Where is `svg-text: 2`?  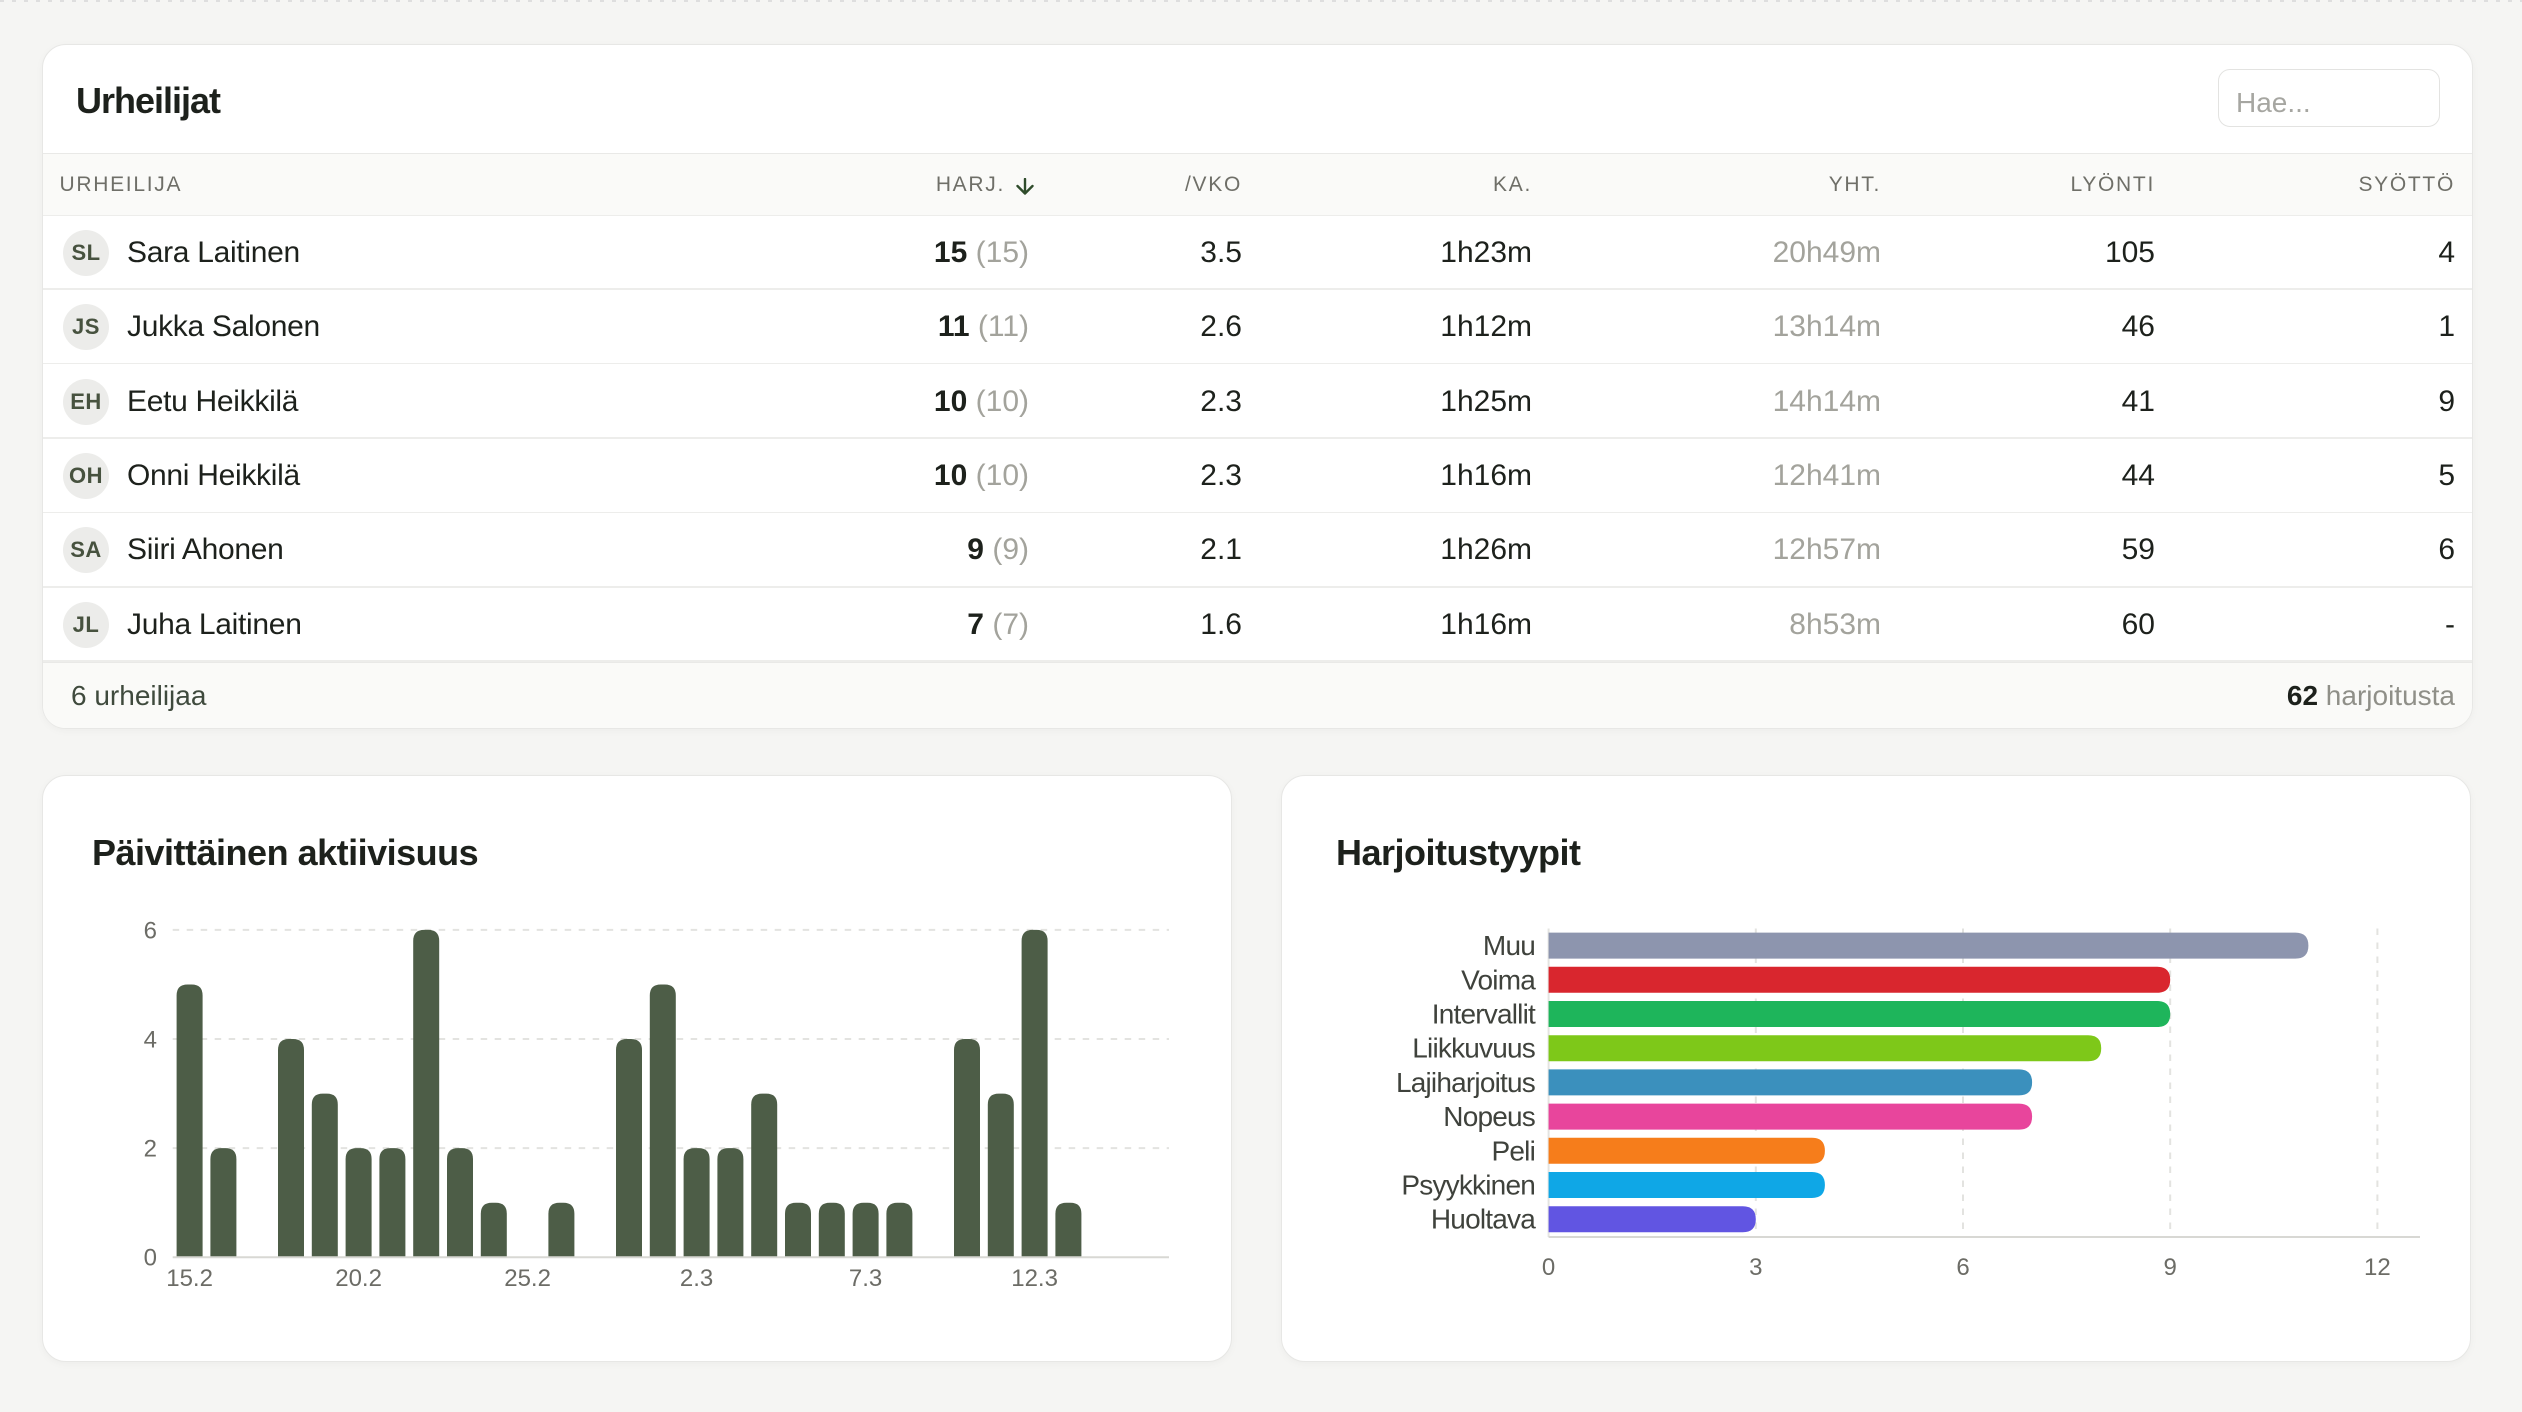
svg-text: 2 is located at coordinates (150, 1149).